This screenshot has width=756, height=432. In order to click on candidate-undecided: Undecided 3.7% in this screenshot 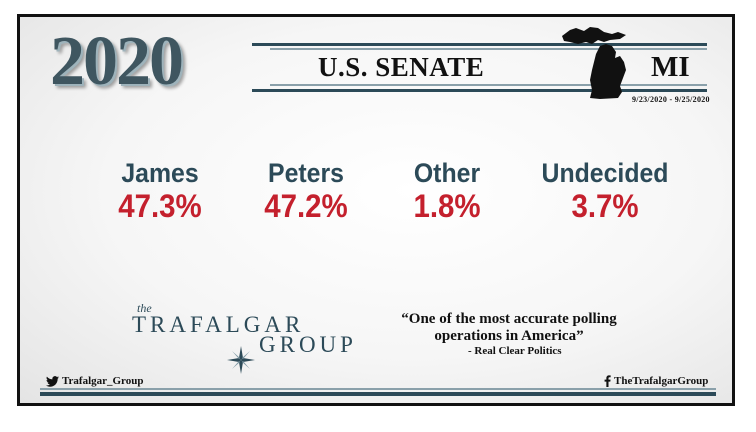, I will do `click(605, 191)`.